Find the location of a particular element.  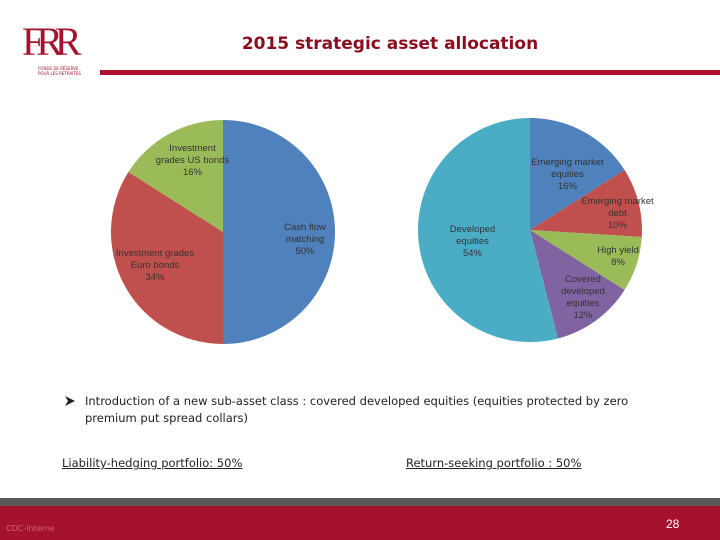

slice-category: High yield is located at coordinates (618, 250).